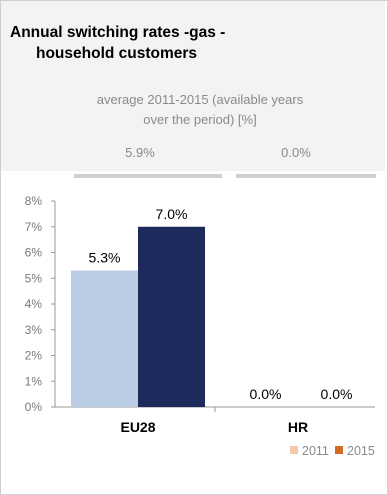  What do you see at coordinates (200, 119) in the screenshot?
I see `subtitle-line-2: over the period) [%]` at bounding box center [200, 119].